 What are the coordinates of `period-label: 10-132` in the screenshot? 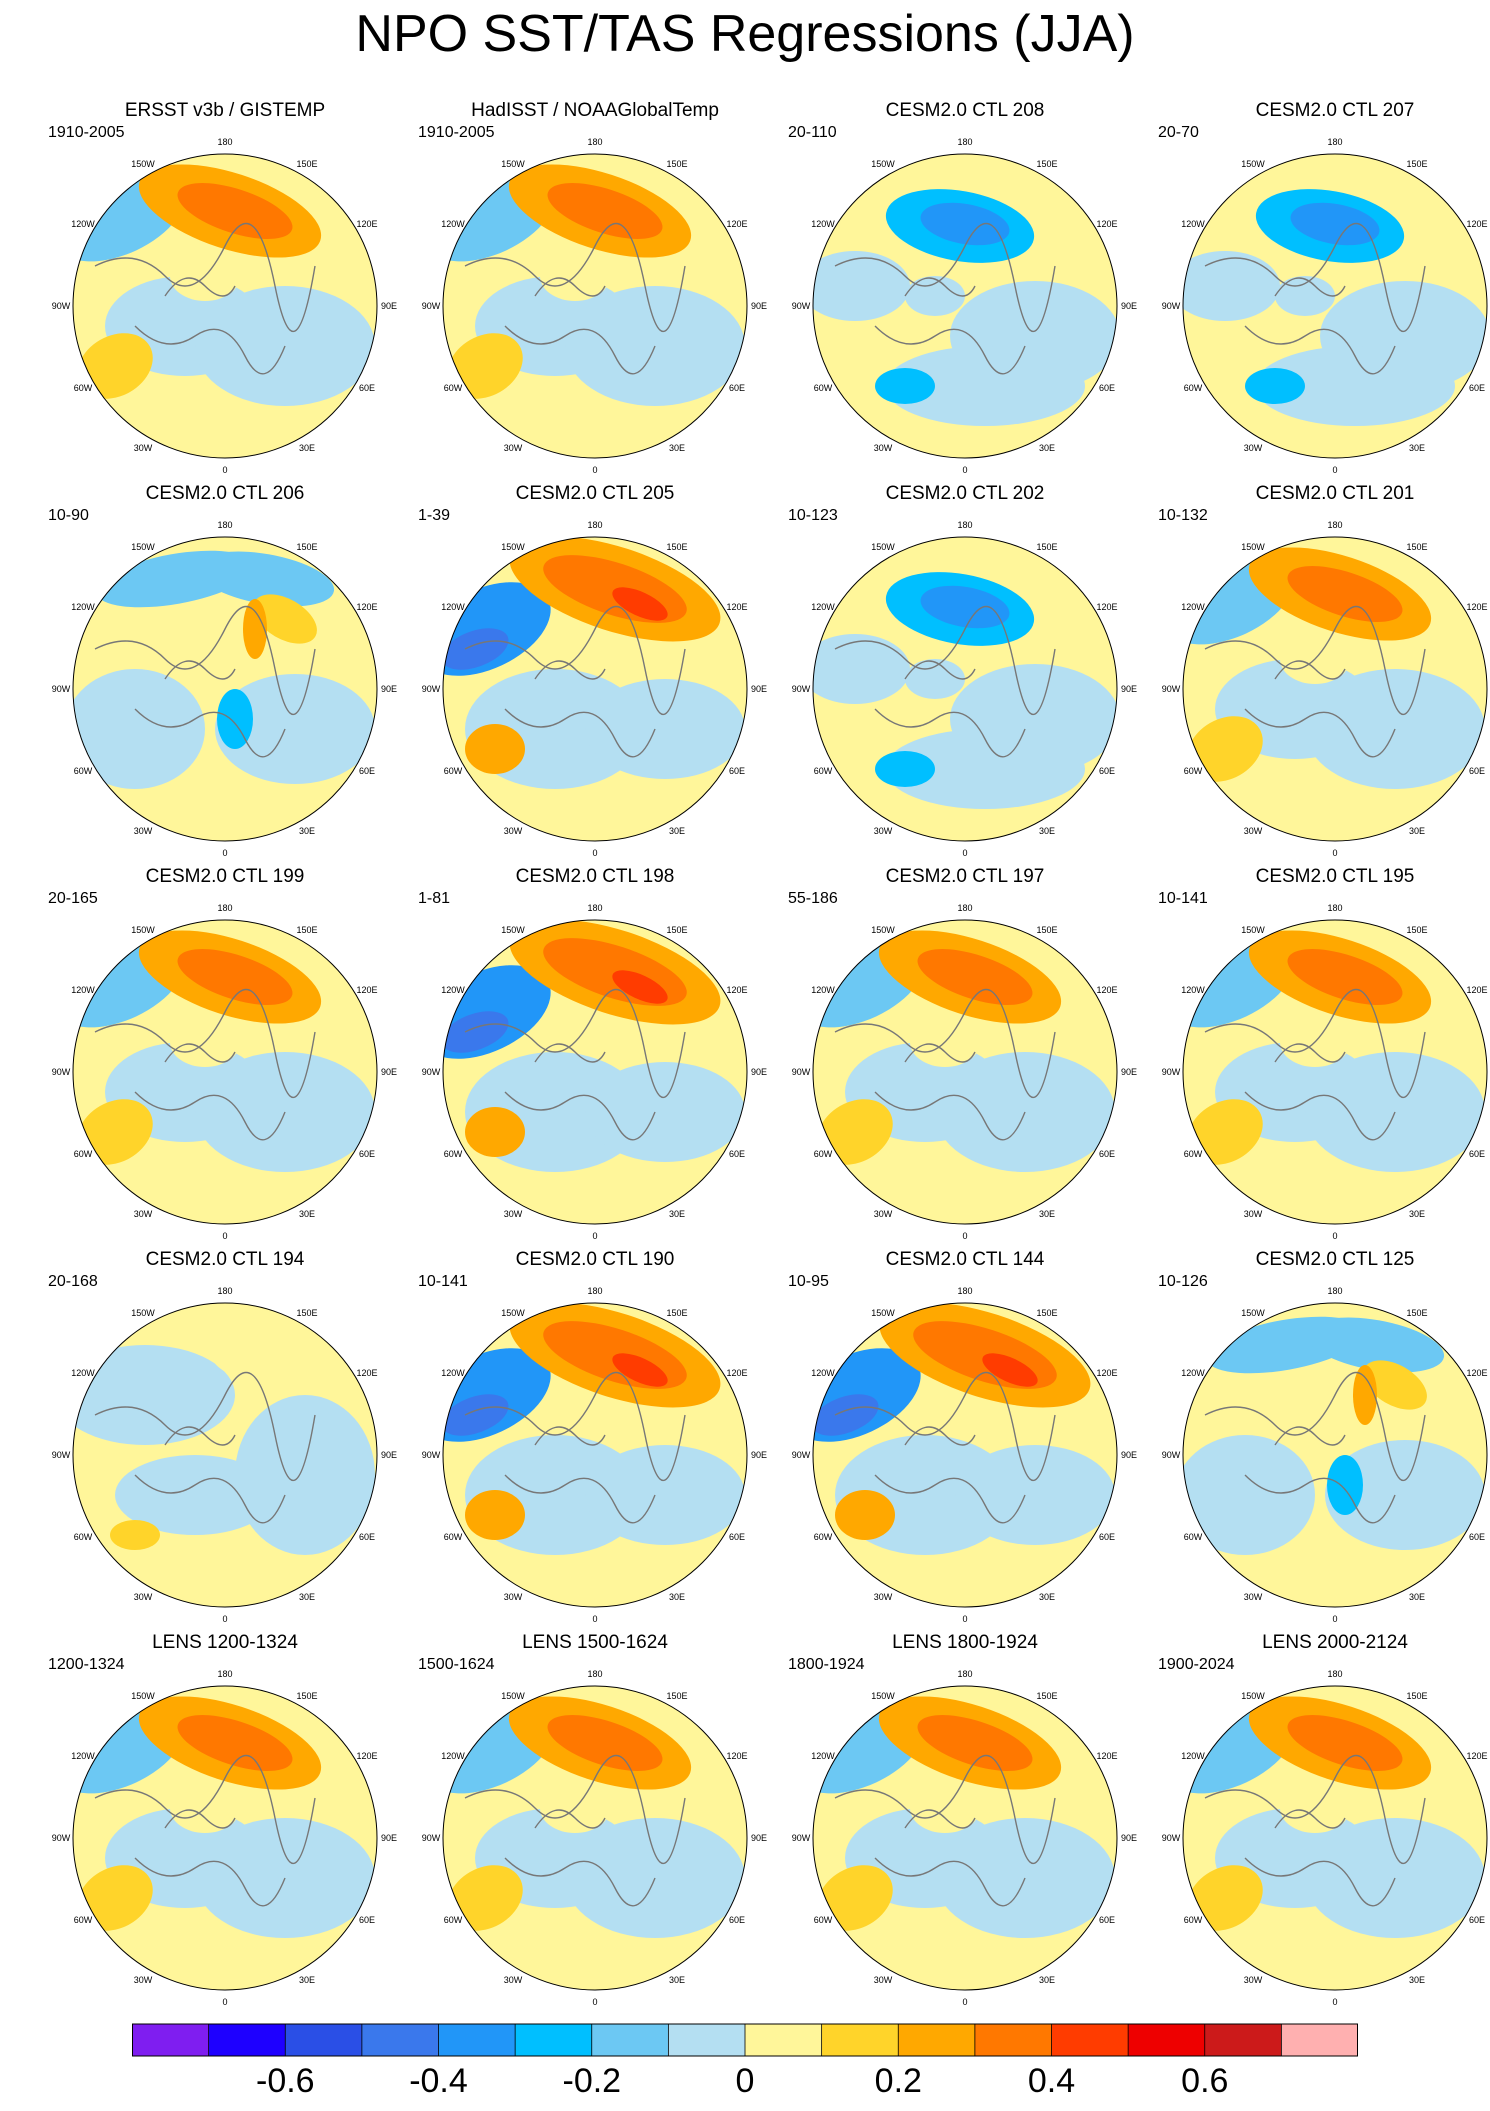 It's located at (1183, 515).